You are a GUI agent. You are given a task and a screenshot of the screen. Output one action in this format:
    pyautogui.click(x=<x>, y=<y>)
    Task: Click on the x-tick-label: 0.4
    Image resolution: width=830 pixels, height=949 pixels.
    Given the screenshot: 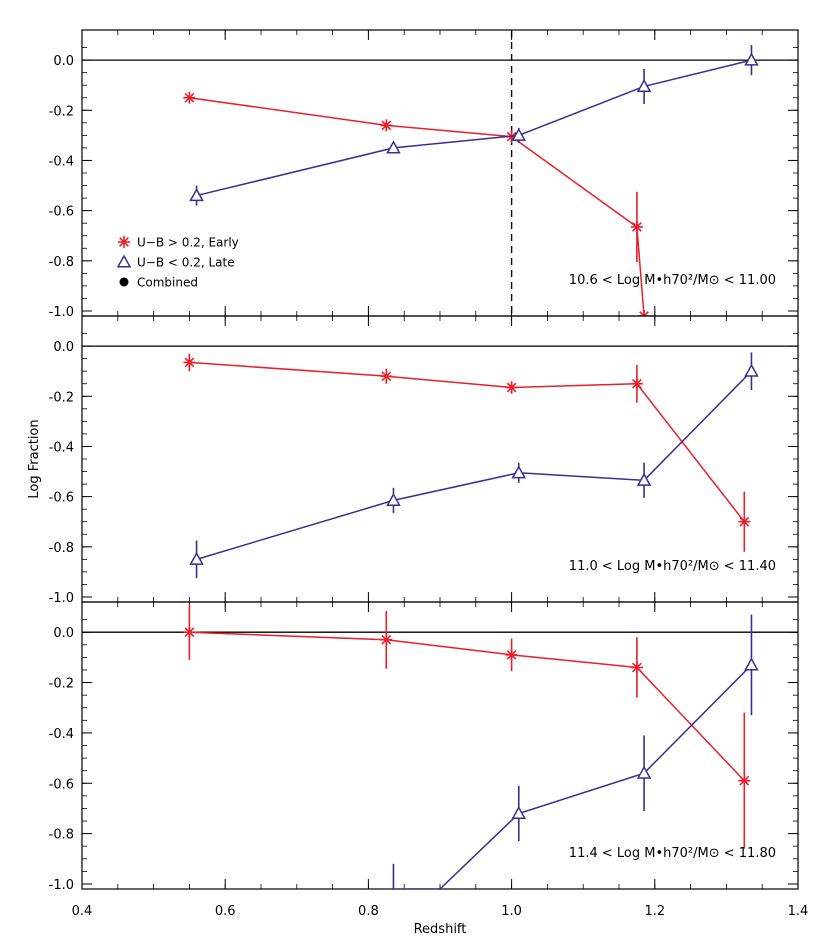 What is the action you would take?
    pyautogui.click(x=82, y=911)
    